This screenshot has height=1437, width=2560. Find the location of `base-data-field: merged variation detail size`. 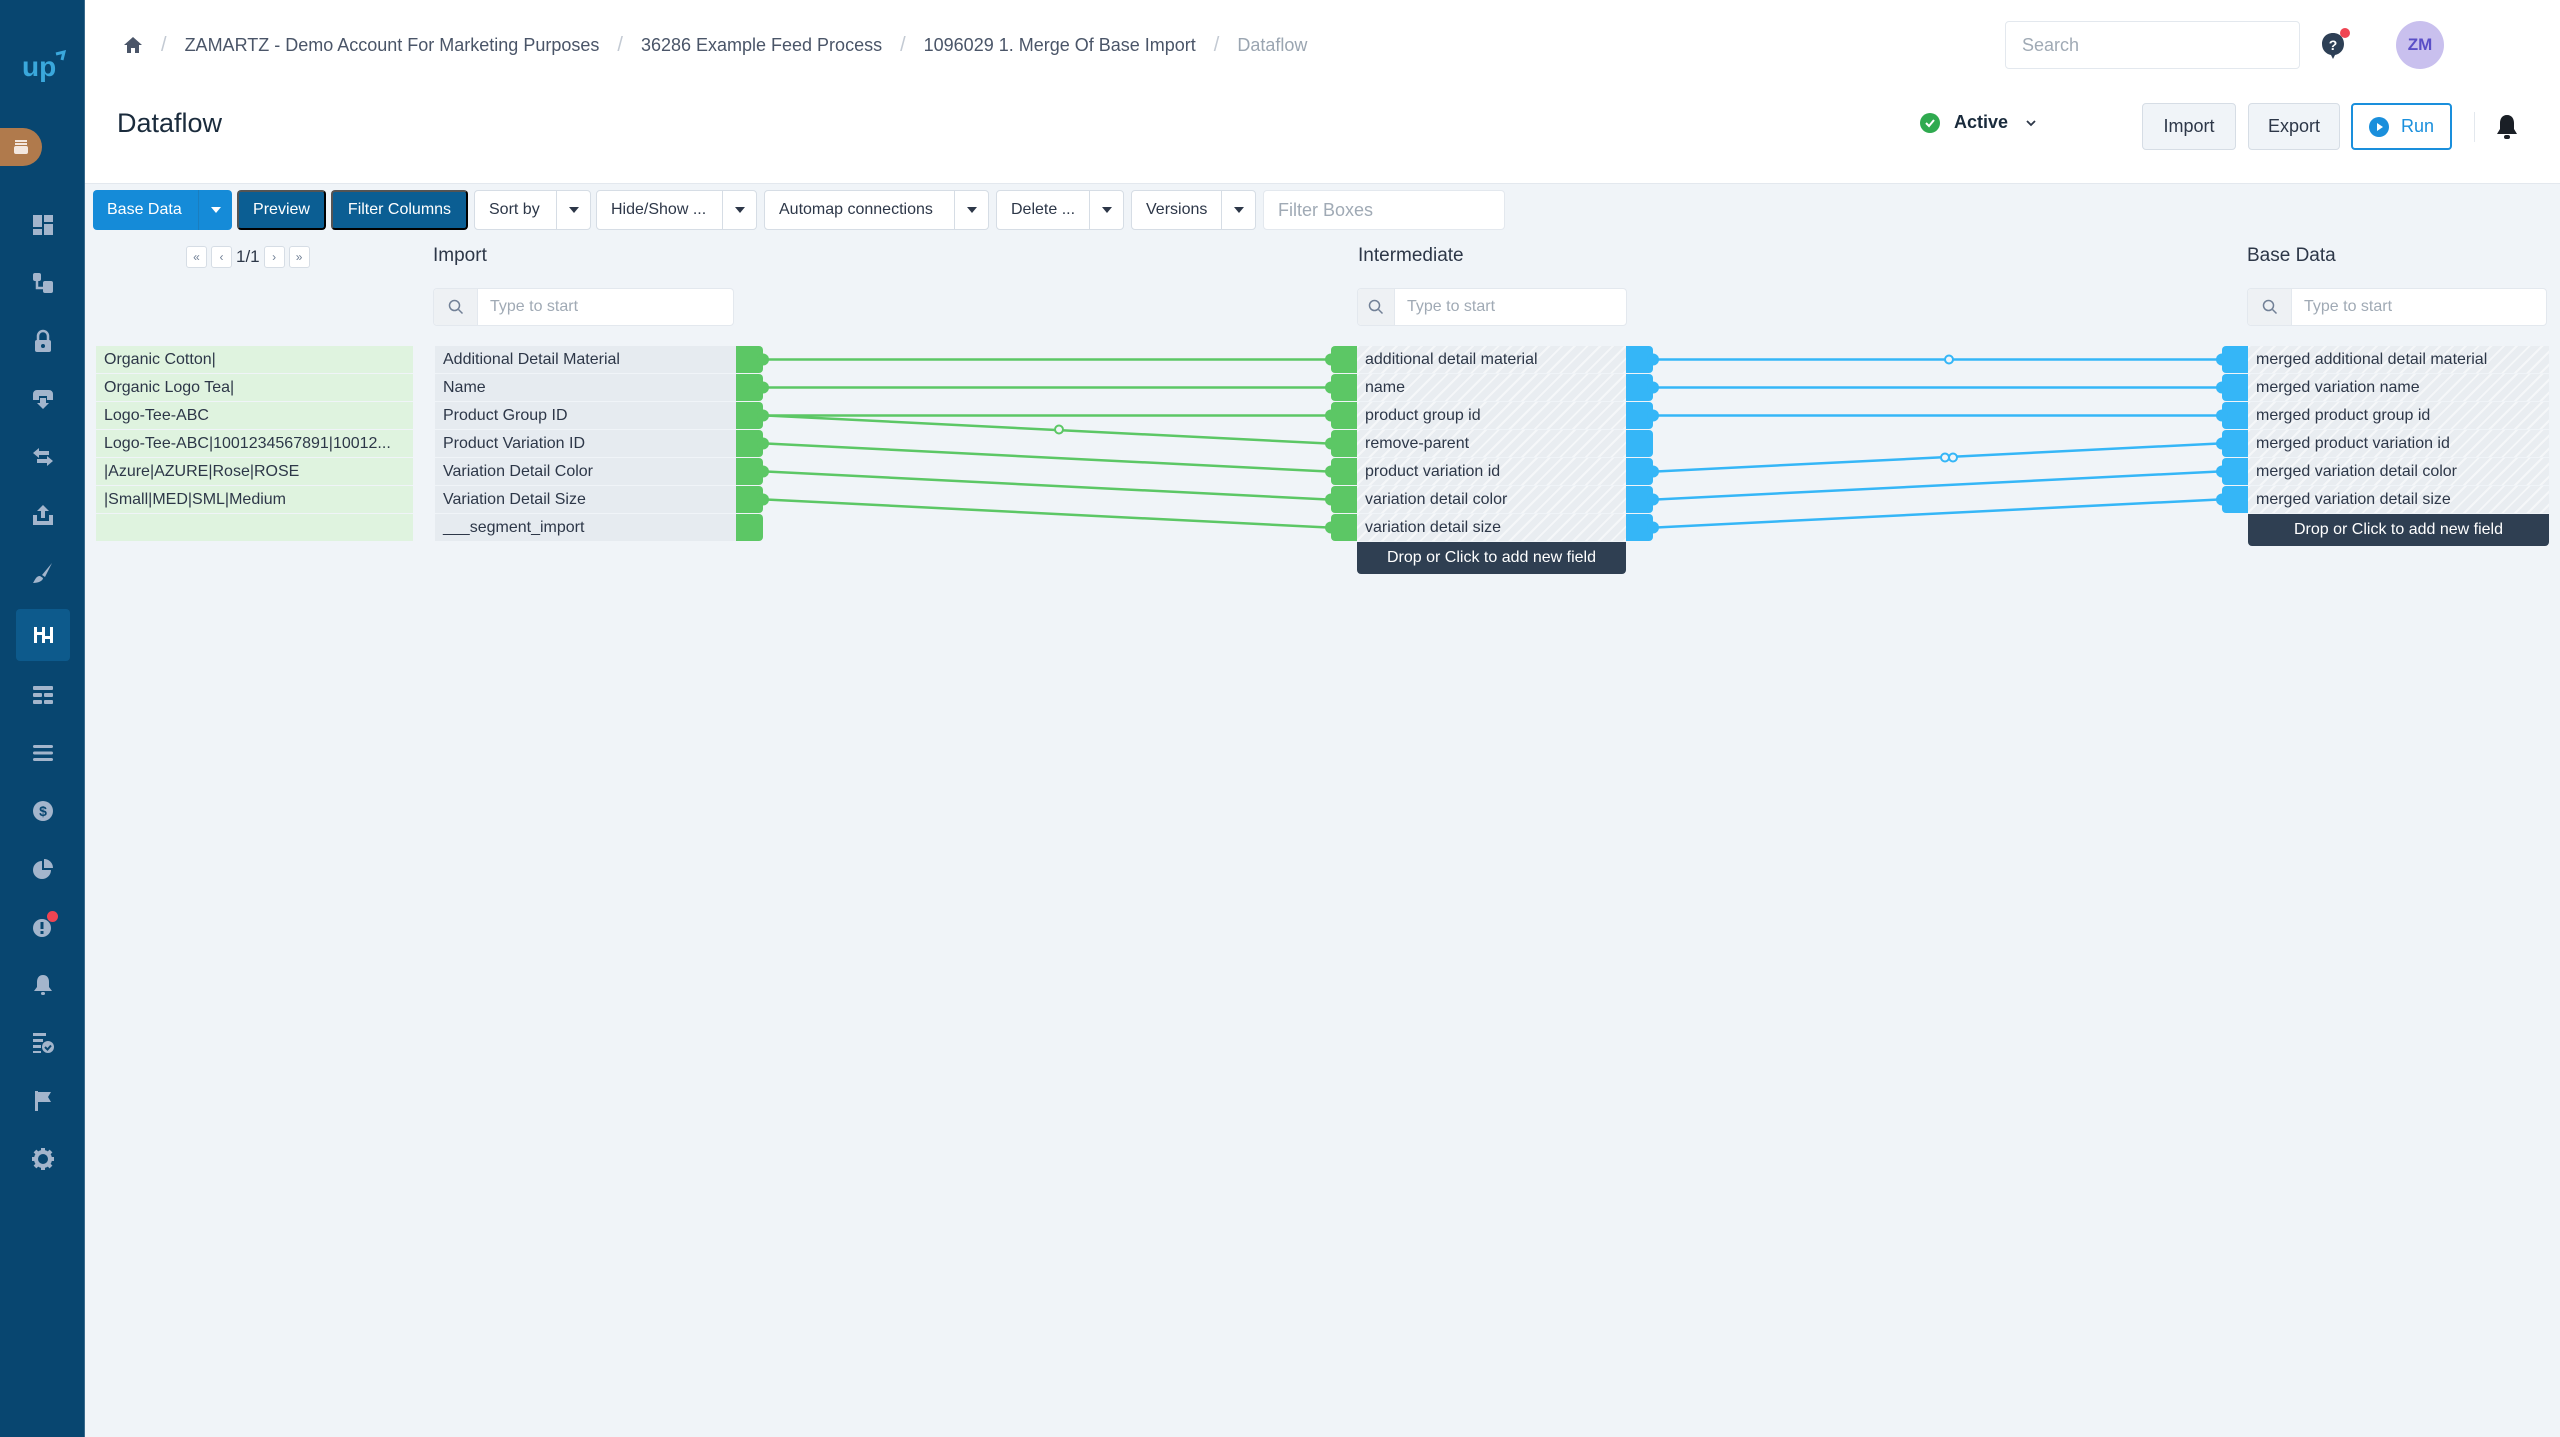

base-data-field: merged variation detail size is located at coordinates (2398, 499).